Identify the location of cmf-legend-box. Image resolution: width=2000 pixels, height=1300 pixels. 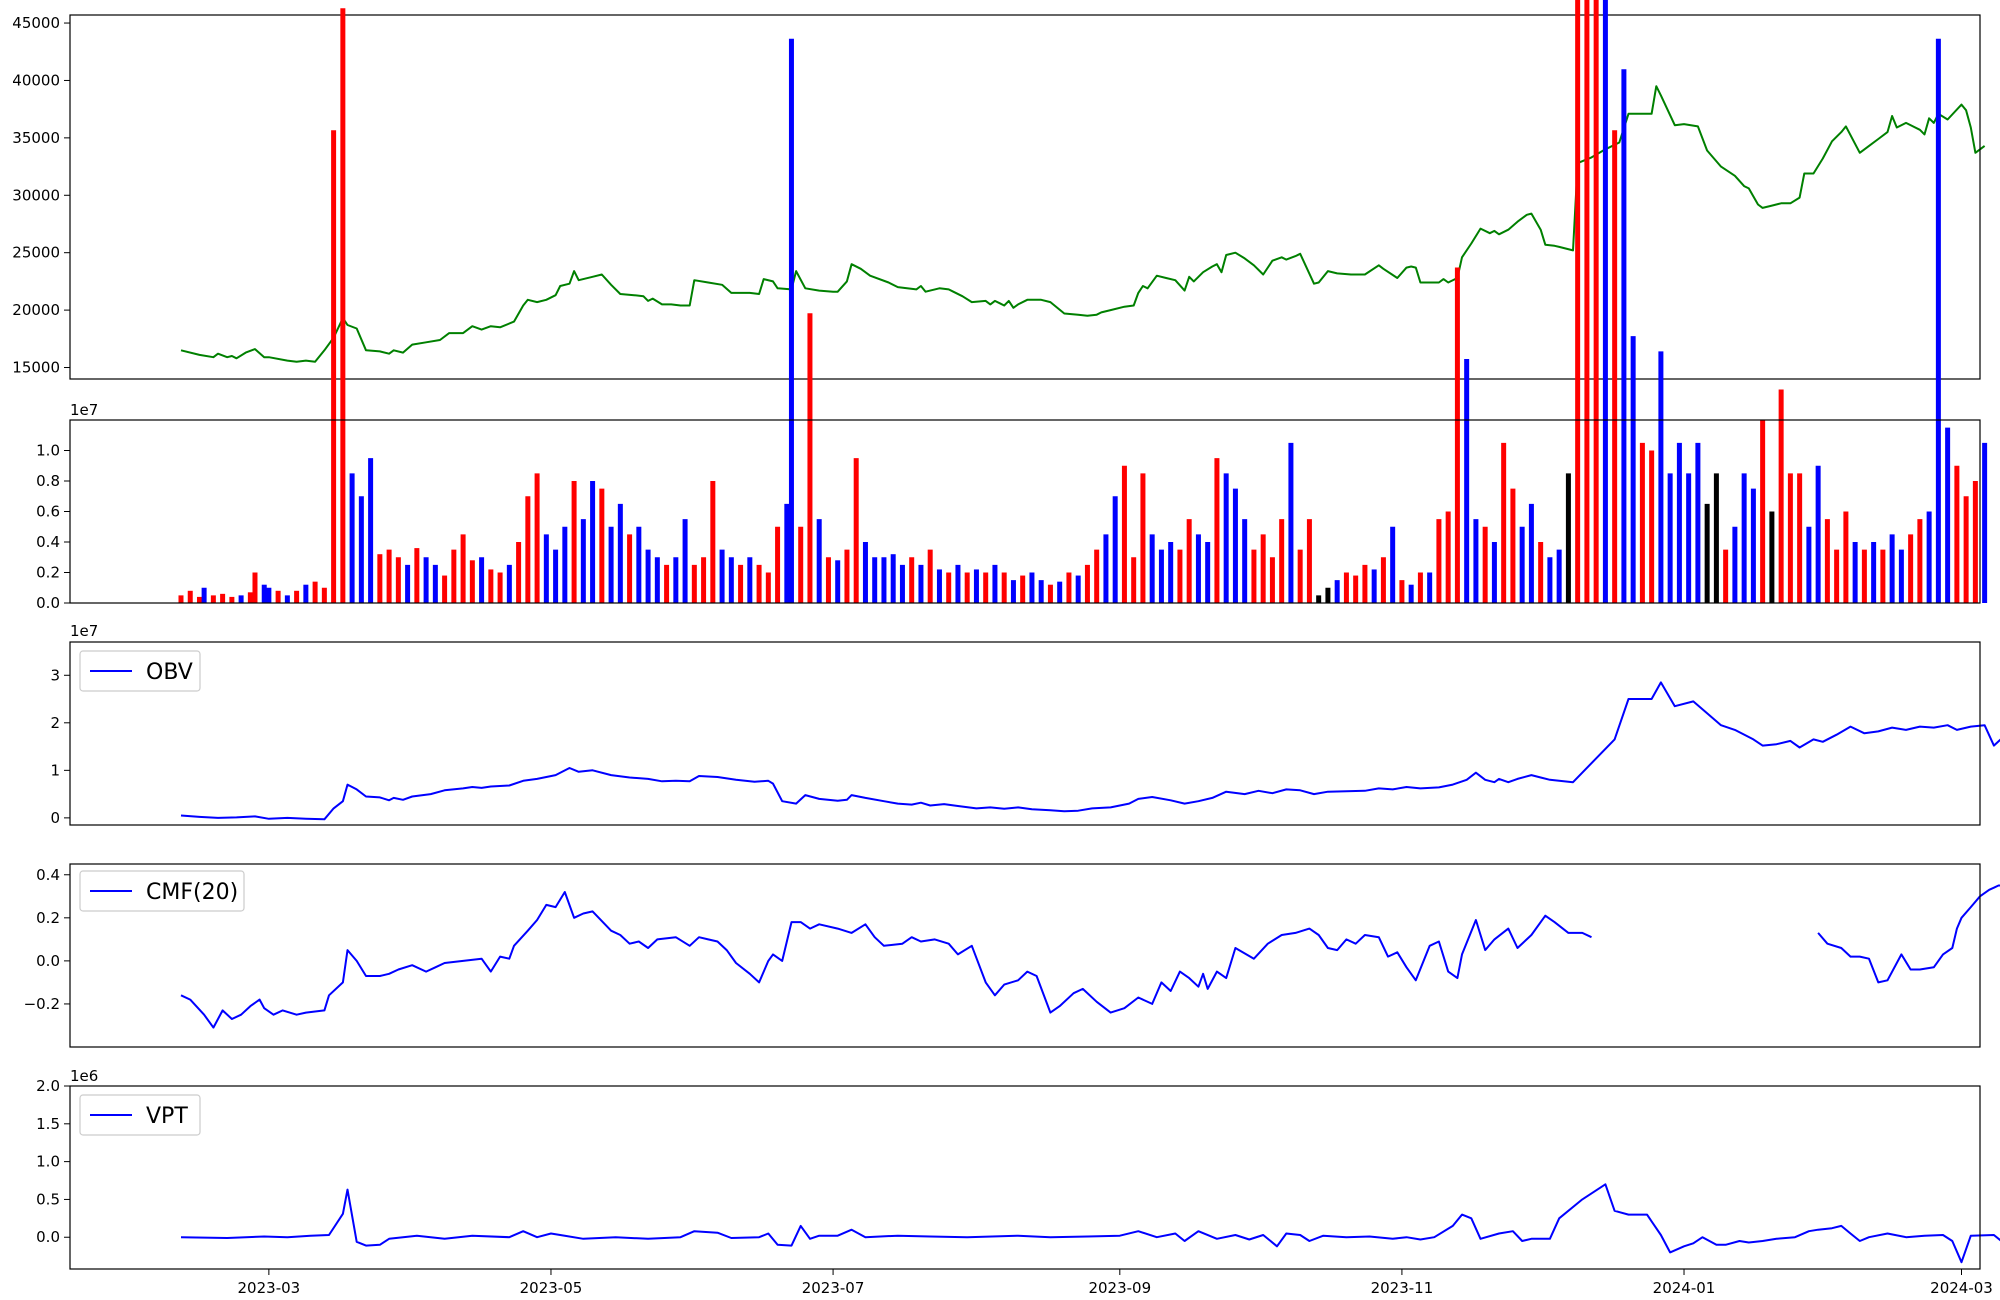
(162, 891).